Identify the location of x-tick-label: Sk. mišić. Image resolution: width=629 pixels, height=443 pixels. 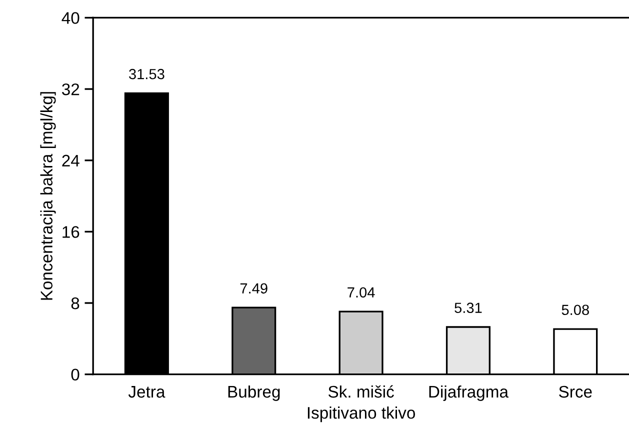
(361, 391).